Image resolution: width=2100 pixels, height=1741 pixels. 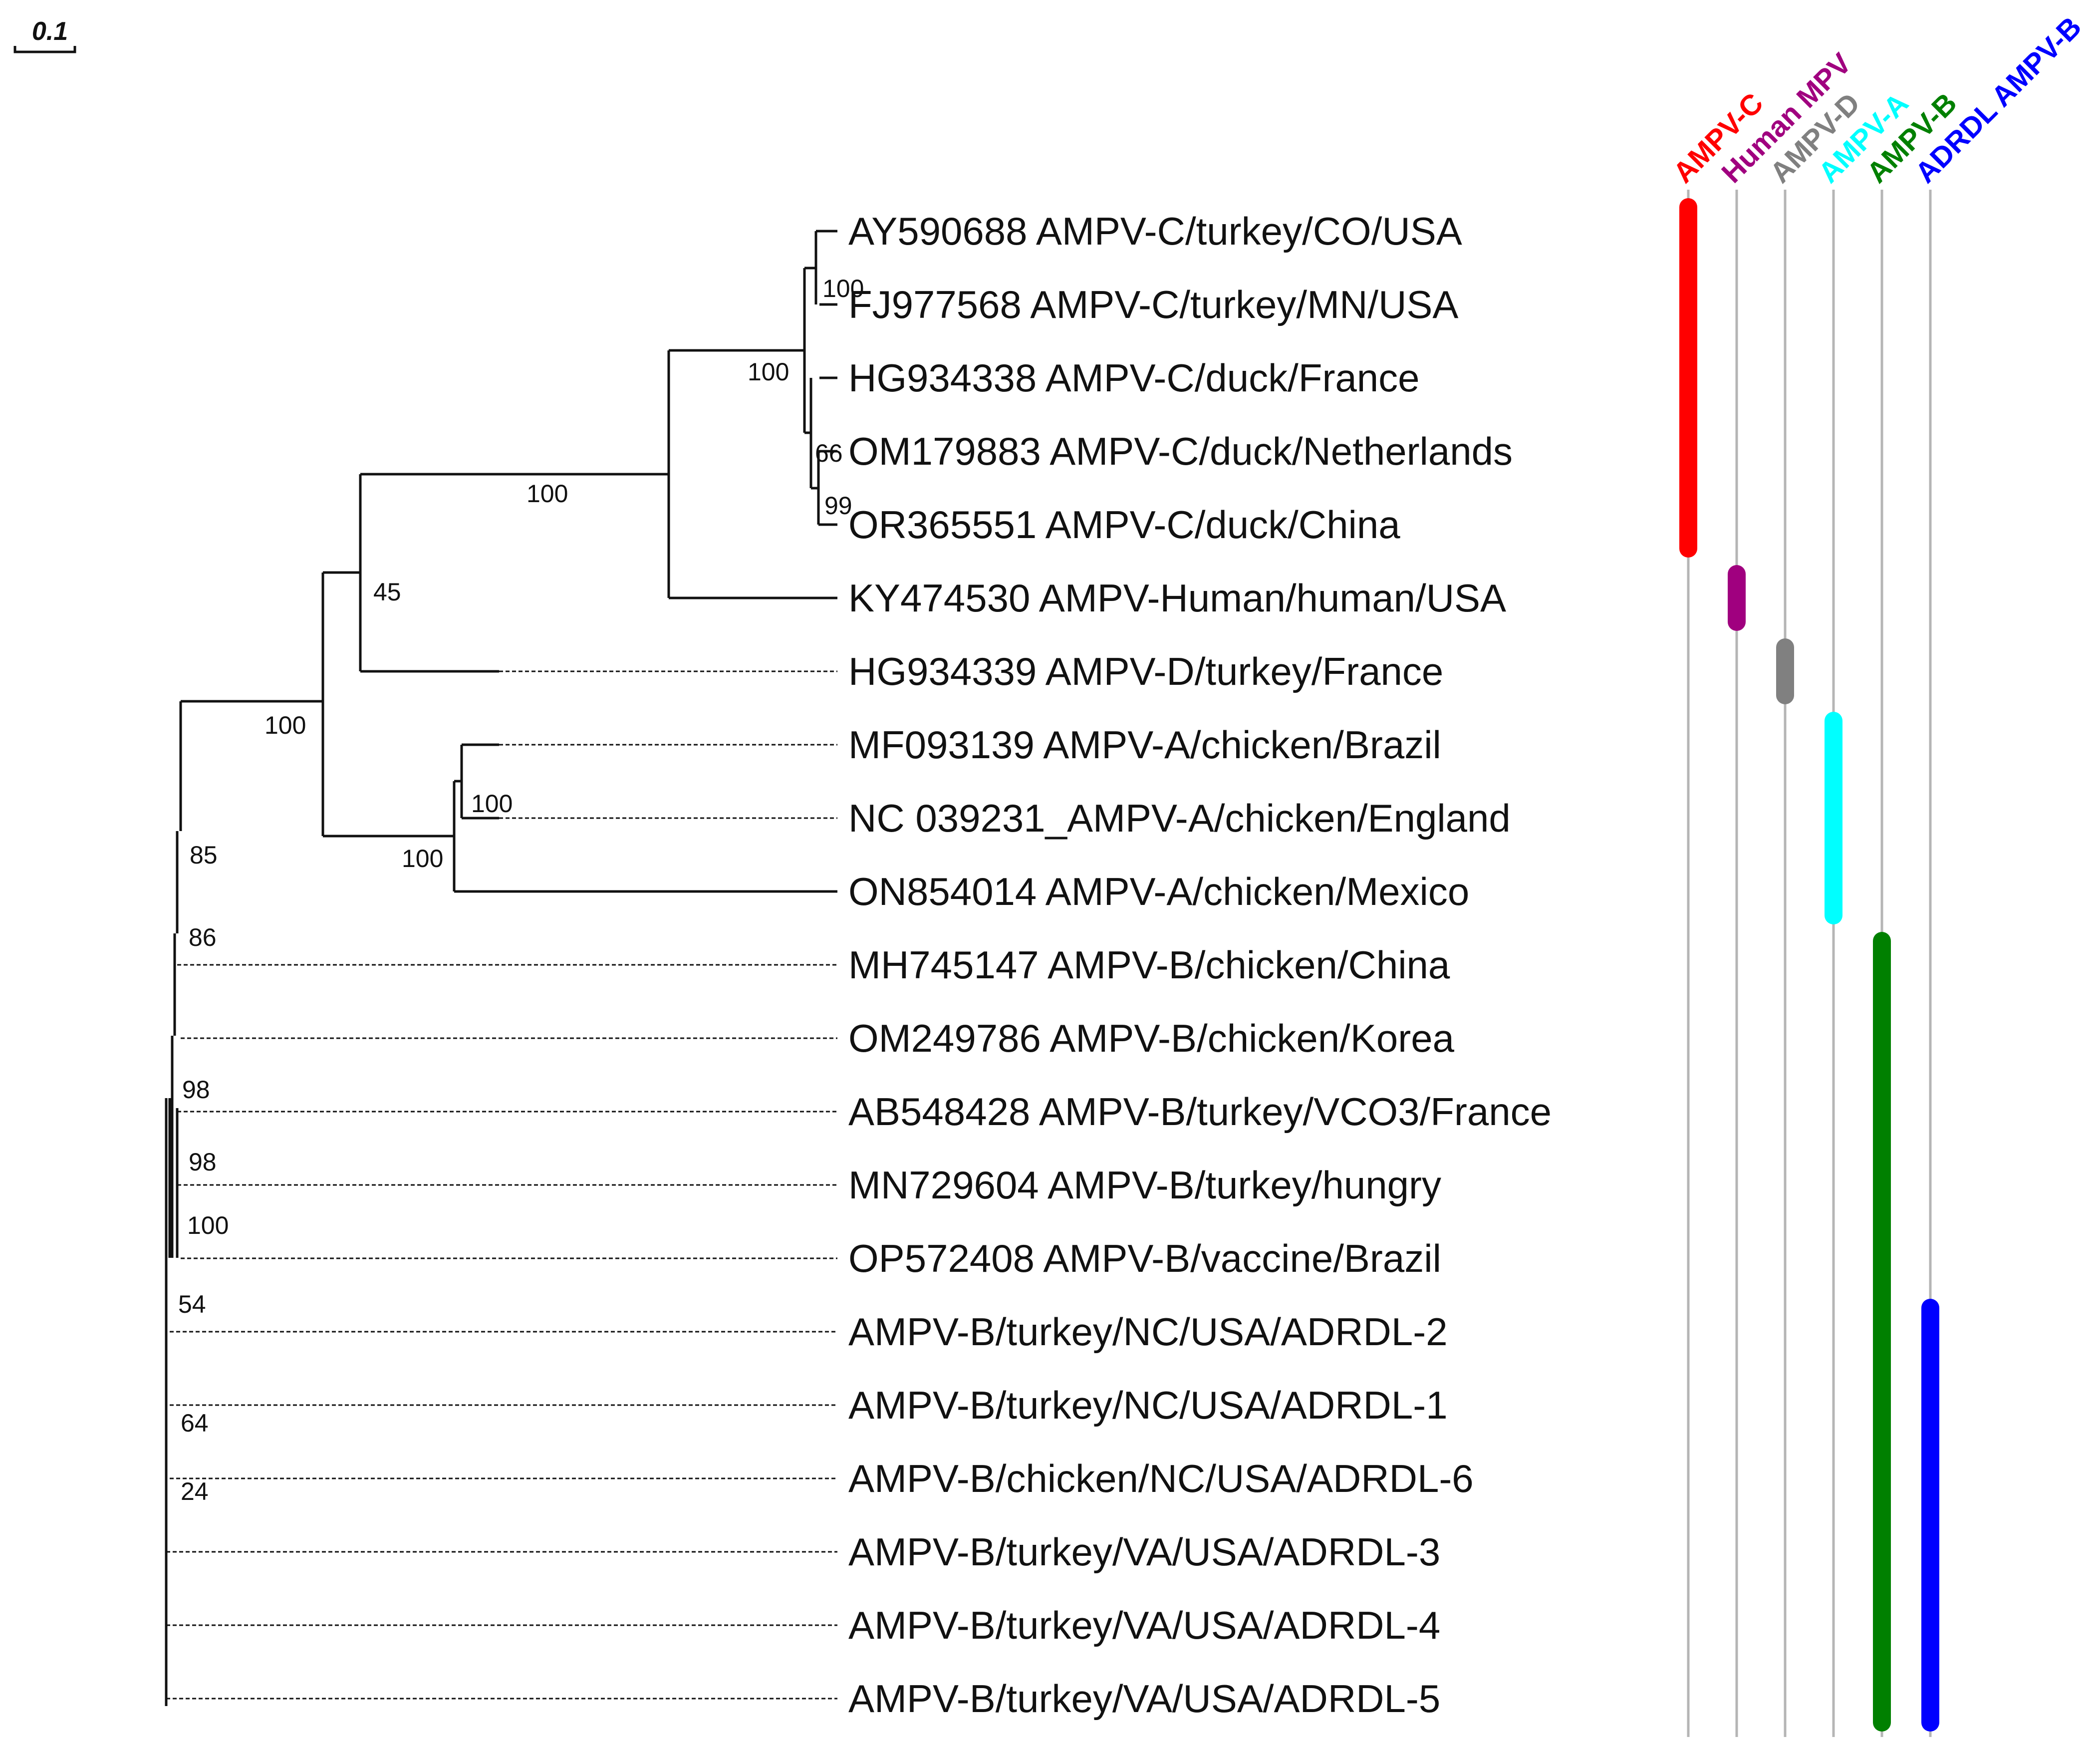 I want to click on taxon-label: HG934338 AMPV-C/duck/France, so click(x=1134, y=378).